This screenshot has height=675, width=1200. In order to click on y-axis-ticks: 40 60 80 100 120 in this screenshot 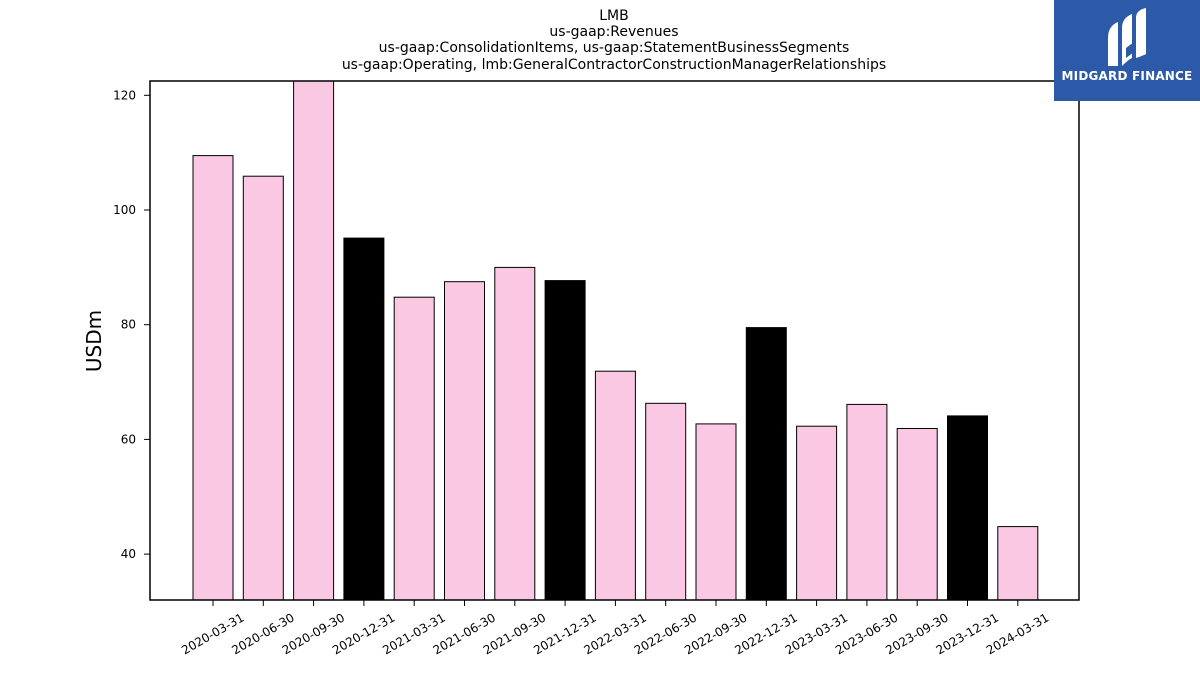, I will do `click(131, 324)`.